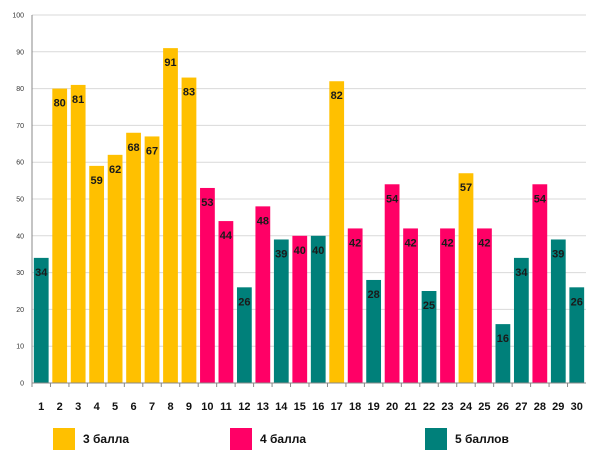 This screenshot has width=590, height=461. I want to click on x-tick-label: 3, so click(78, 407).